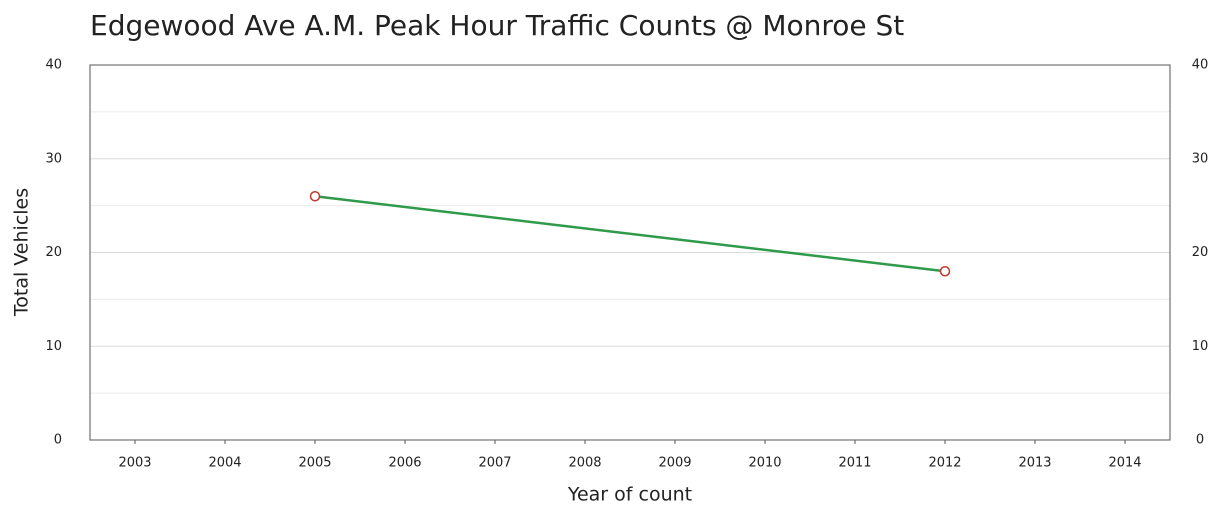  What do you see at coordinates (314, 463) in the screenshot?
I see `x-tick-label: 2005` at bounding box center [314, 463].